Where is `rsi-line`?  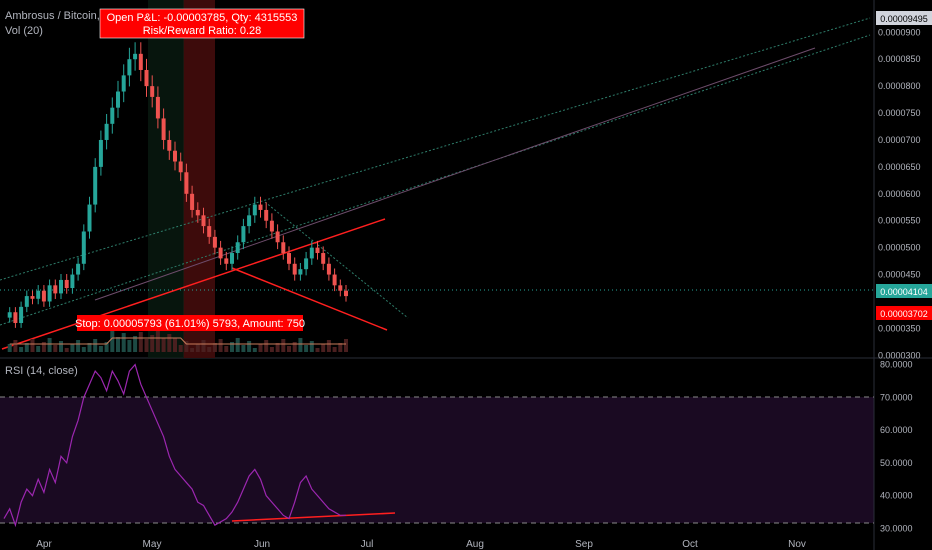
rsi-line is located at coordinates (174, 445).